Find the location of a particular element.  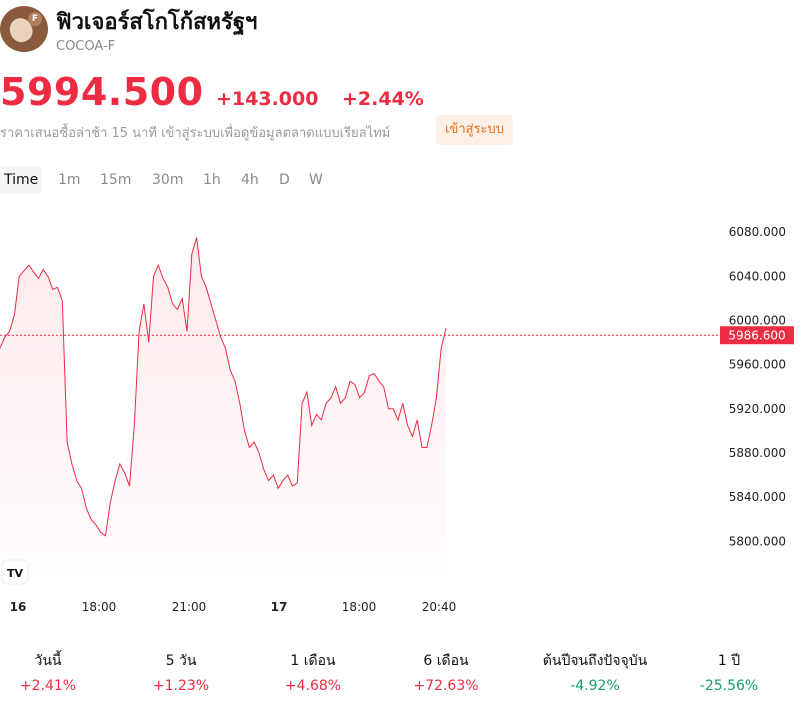

stat-today: วันนี้ +2.41% is located at coordinates (54, 667).